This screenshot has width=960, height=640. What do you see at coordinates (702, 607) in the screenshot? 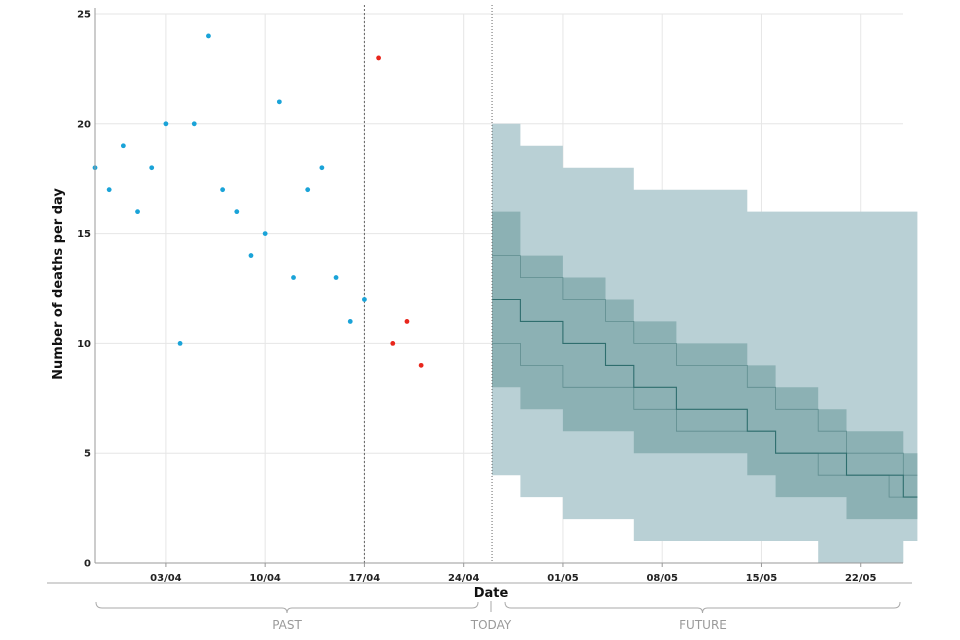
I see `future-bracket` at bounding box center [702, 607].